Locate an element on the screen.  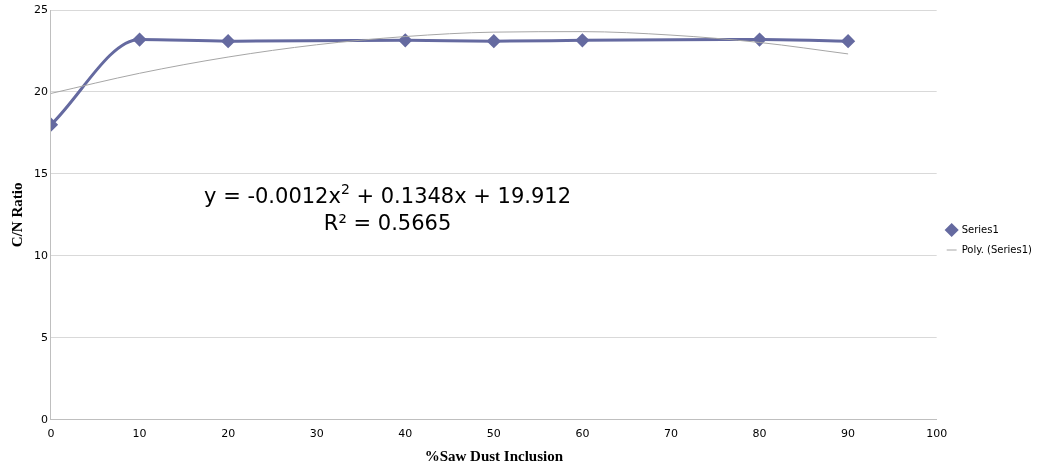
x-tick-label: 40 is located at coordinates (405, 434).